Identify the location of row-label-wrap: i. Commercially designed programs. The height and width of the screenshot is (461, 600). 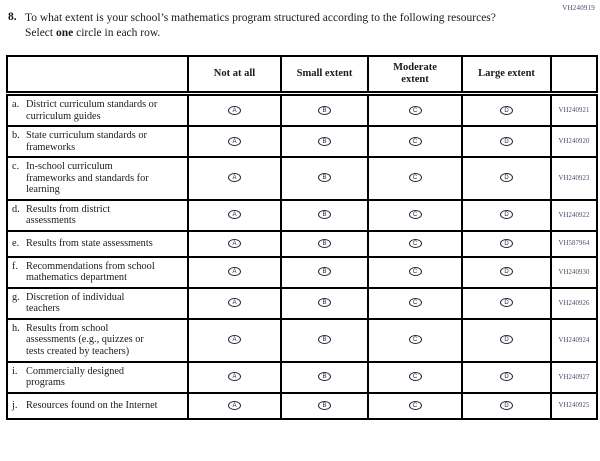
(98, 377).